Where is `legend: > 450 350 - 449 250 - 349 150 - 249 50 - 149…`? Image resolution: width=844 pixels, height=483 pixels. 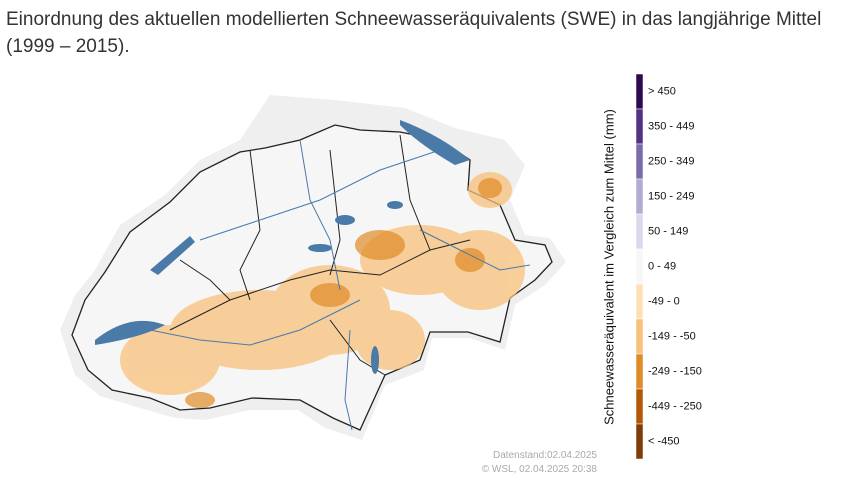
legend: > 450 350 - 449 250 - 349 150 - 249 50 - 149… is located at coordinates (668, 266).